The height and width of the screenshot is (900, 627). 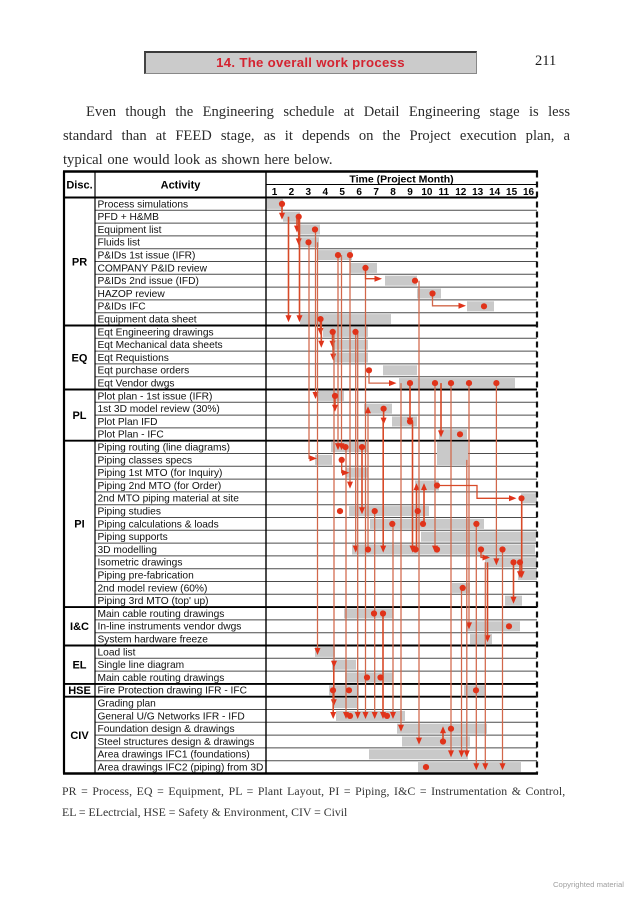 I want to click on svg-text: 1st 3D model review (30%), so click(x=159, y=409).